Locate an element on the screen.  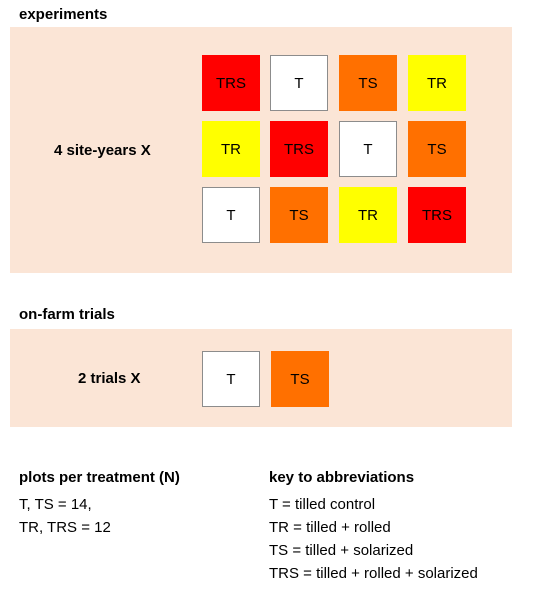
experiment-cell-r1-c2: T is located at coordinates (368, 149).